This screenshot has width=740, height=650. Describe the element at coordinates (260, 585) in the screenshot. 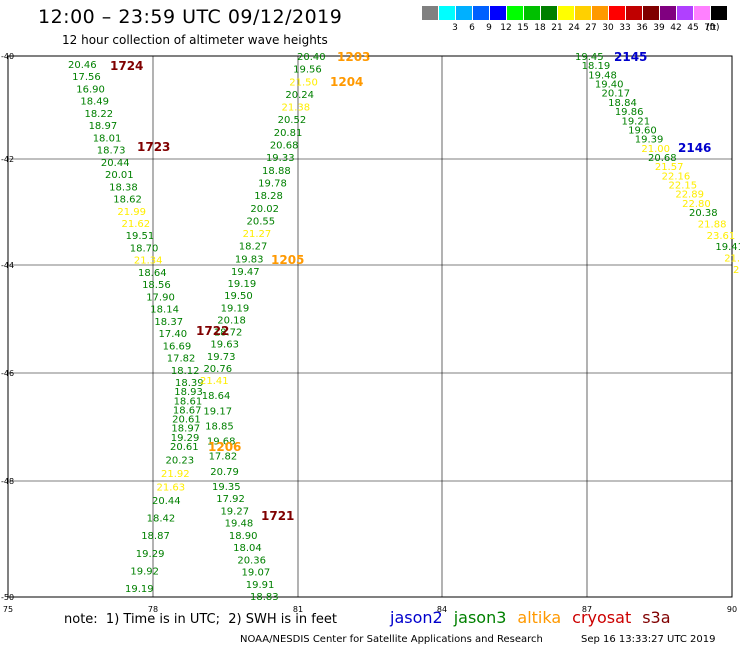

I see `wave-height-value: 19.91` at that location.